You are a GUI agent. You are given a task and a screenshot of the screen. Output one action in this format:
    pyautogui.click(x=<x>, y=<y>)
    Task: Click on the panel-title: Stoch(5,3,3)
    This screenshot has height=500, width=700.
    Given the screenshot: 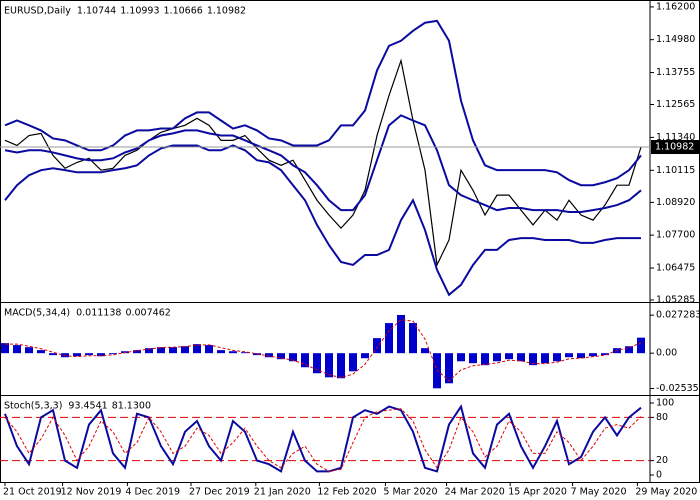 What is the action you would take?
    pyautogui.click(x=33, y=406)
    